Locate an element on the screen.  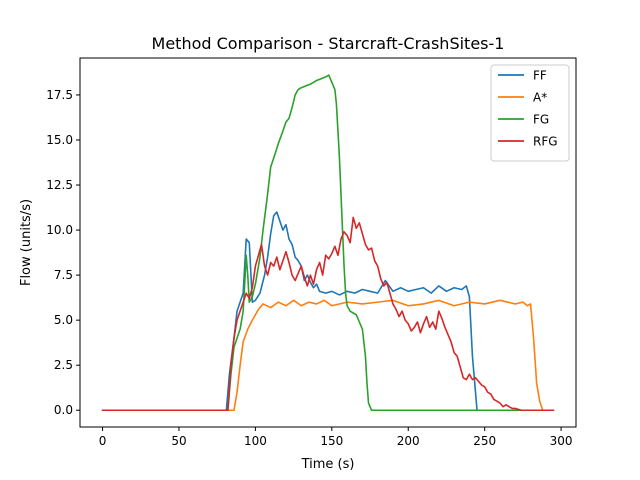
y-tick-label: 5.0 is located at coordinates (63, 320).